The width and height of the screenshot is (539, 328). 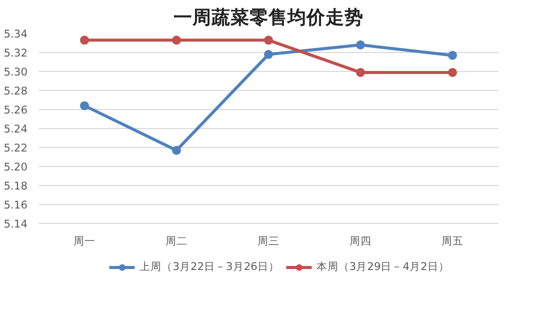 I want to click on x-tick-label: 周一, so click(x=85, y=241).